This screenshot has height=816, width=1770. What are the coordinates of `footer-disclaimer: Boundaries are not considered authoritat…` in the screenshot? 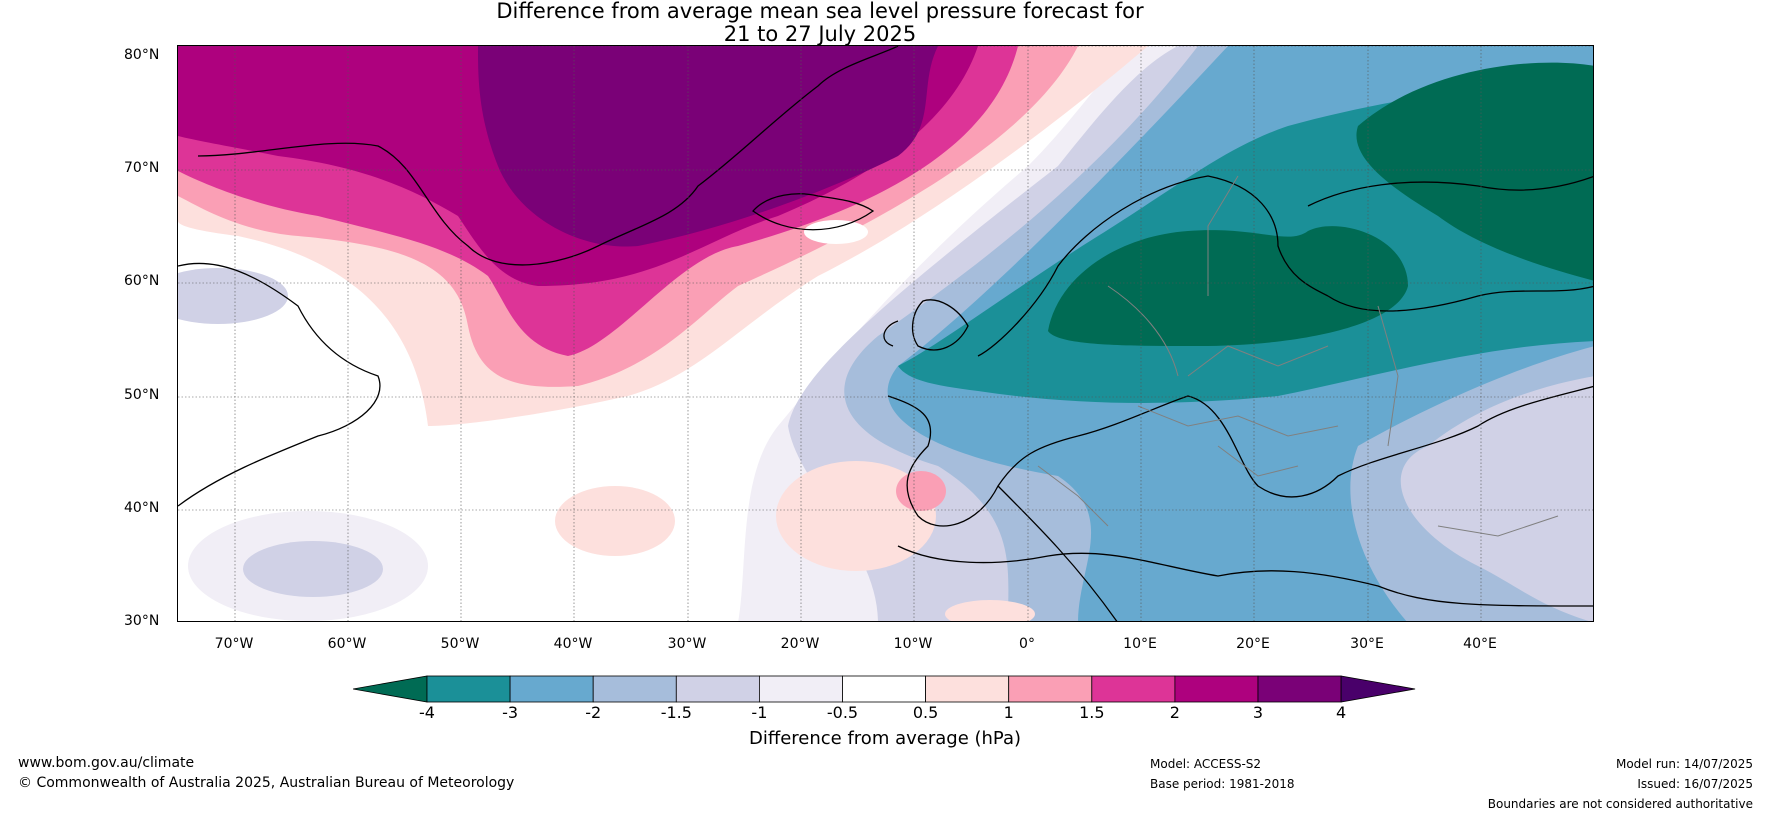 It's located at (1620, 804).